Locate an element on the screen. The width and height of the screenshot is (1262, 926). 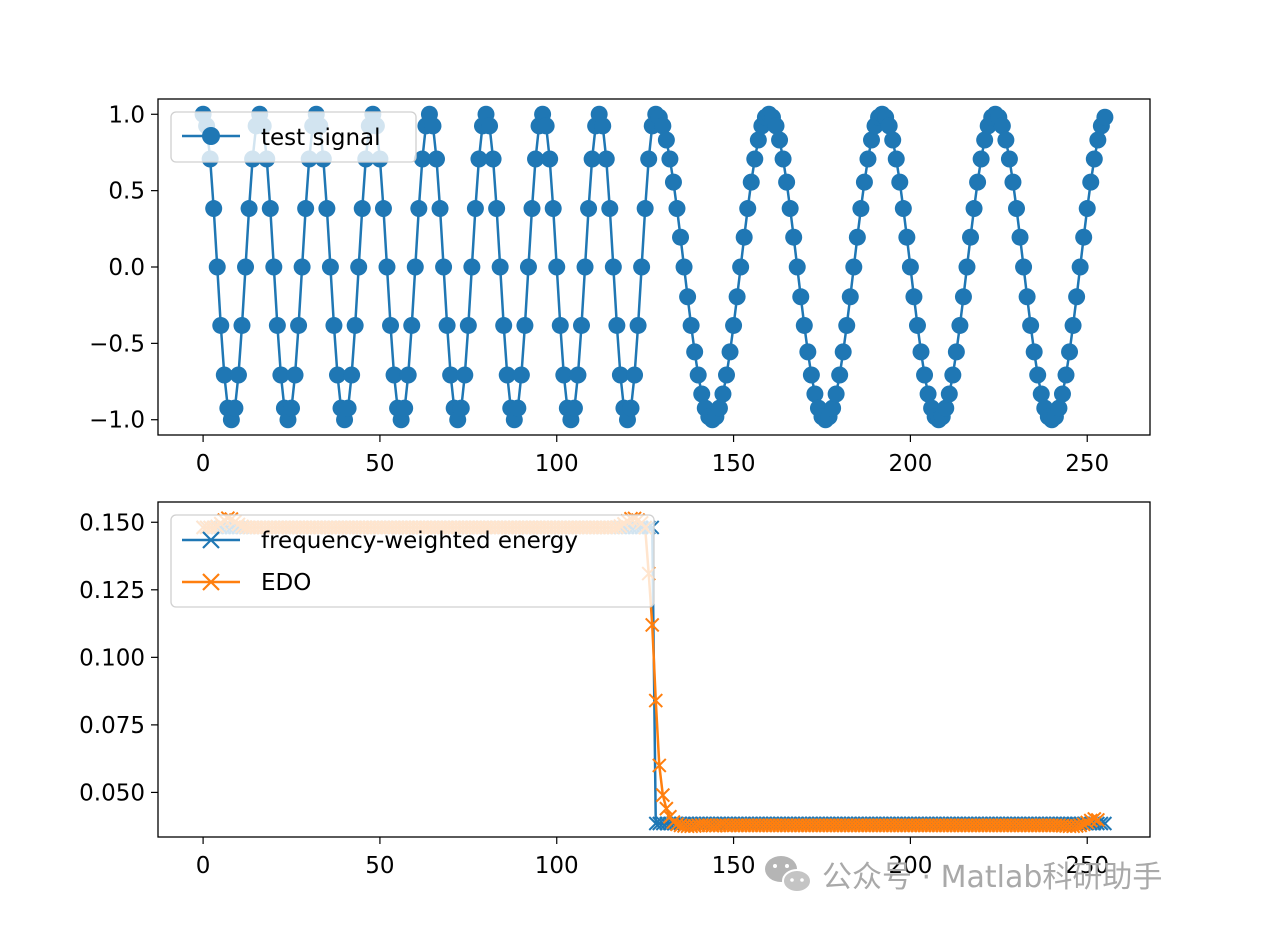
top-legend-box is located at coordinates (293, 137).